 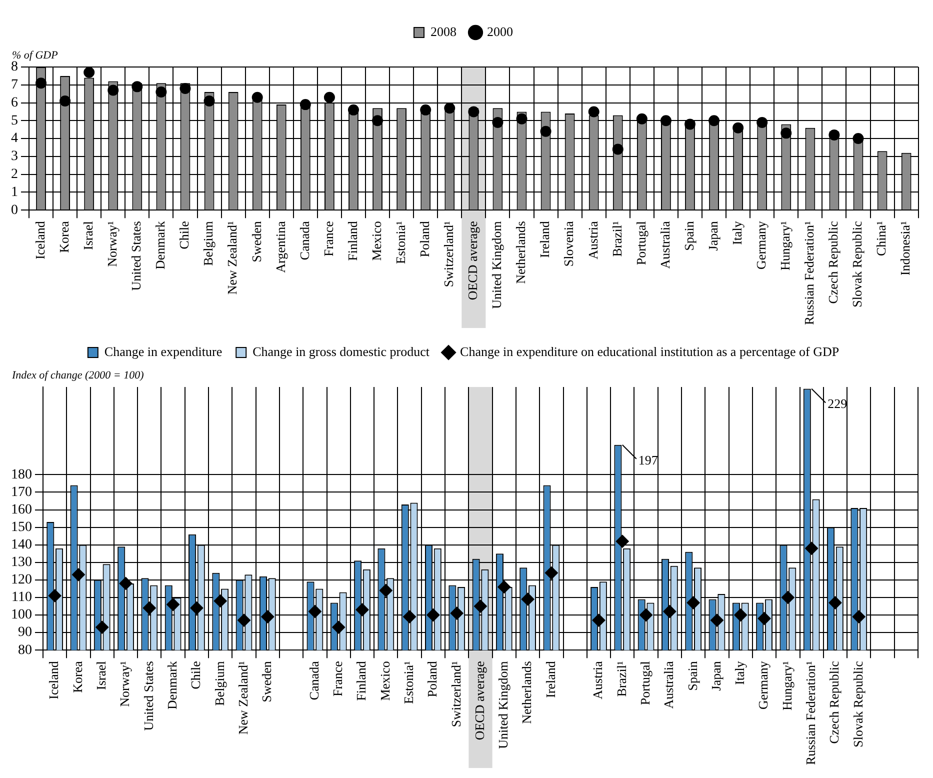 What do you see at coordinates (280, 246) in the screenshot?
I see `x-tick-label: Argentina` at bounding box center [280, 246].